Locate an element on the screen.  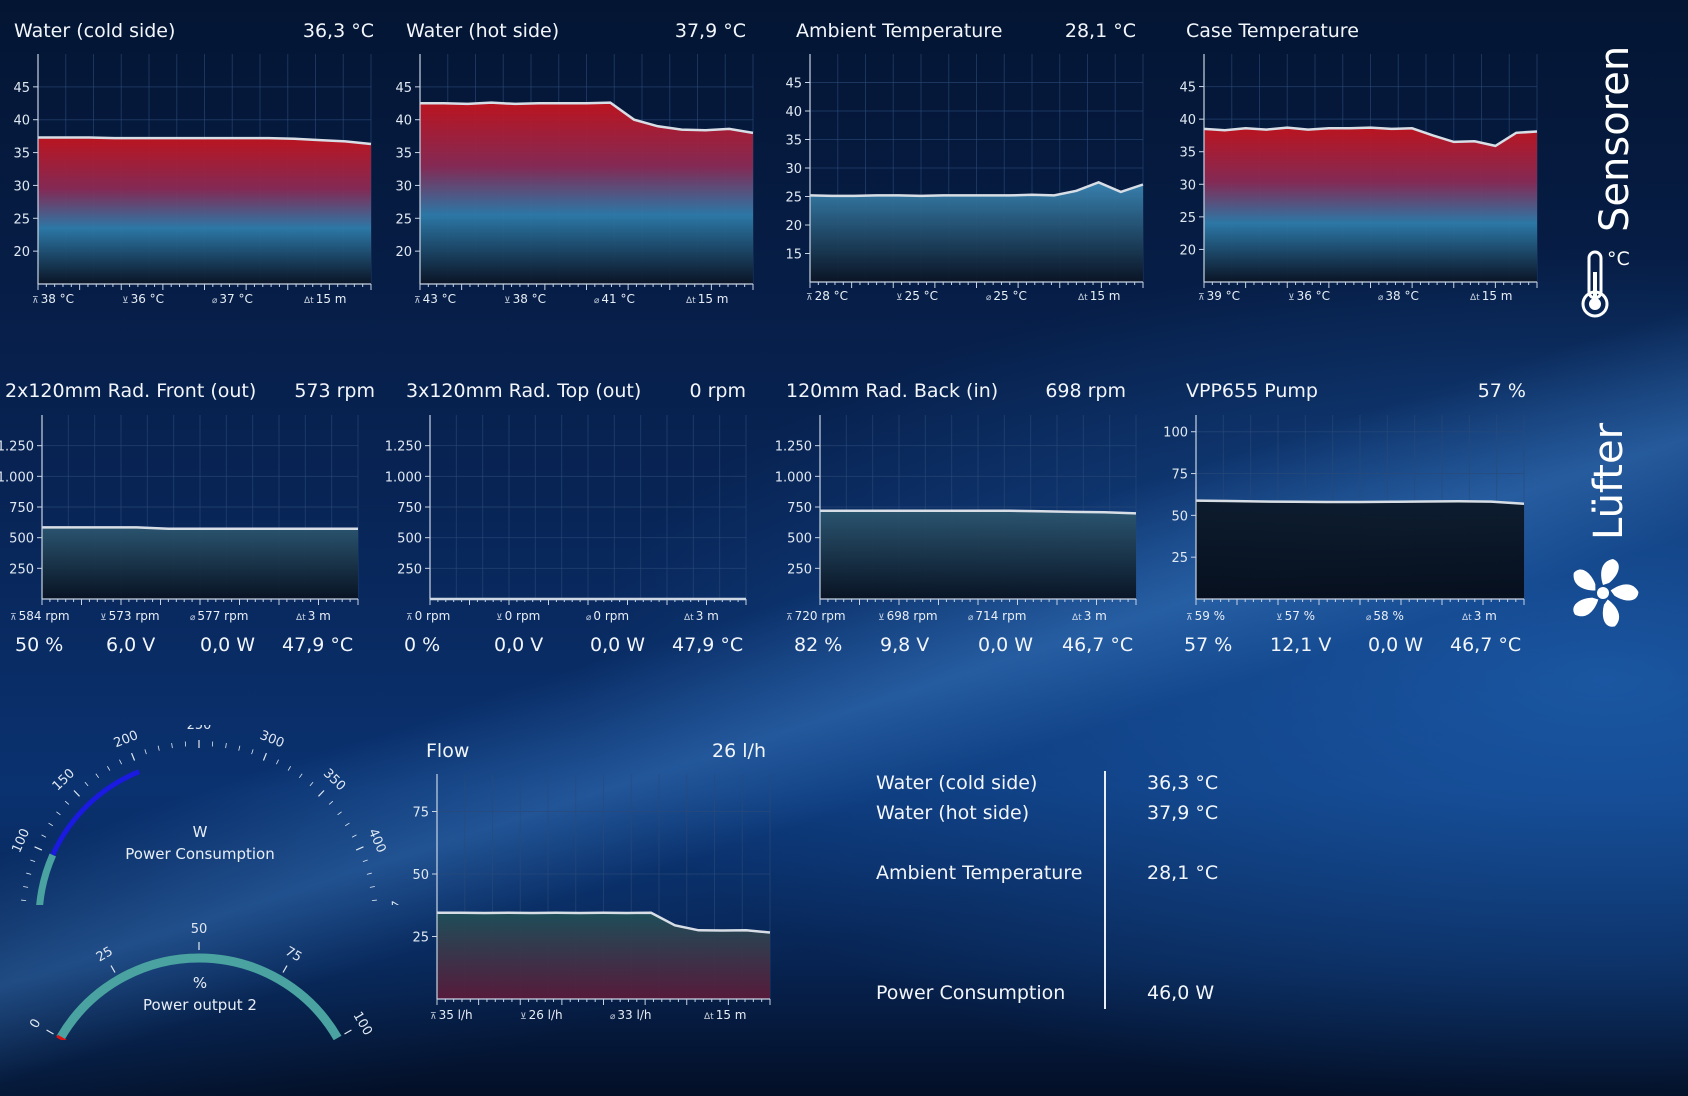
y-tick-label: 1.250 is located at coordinates (793, 447).